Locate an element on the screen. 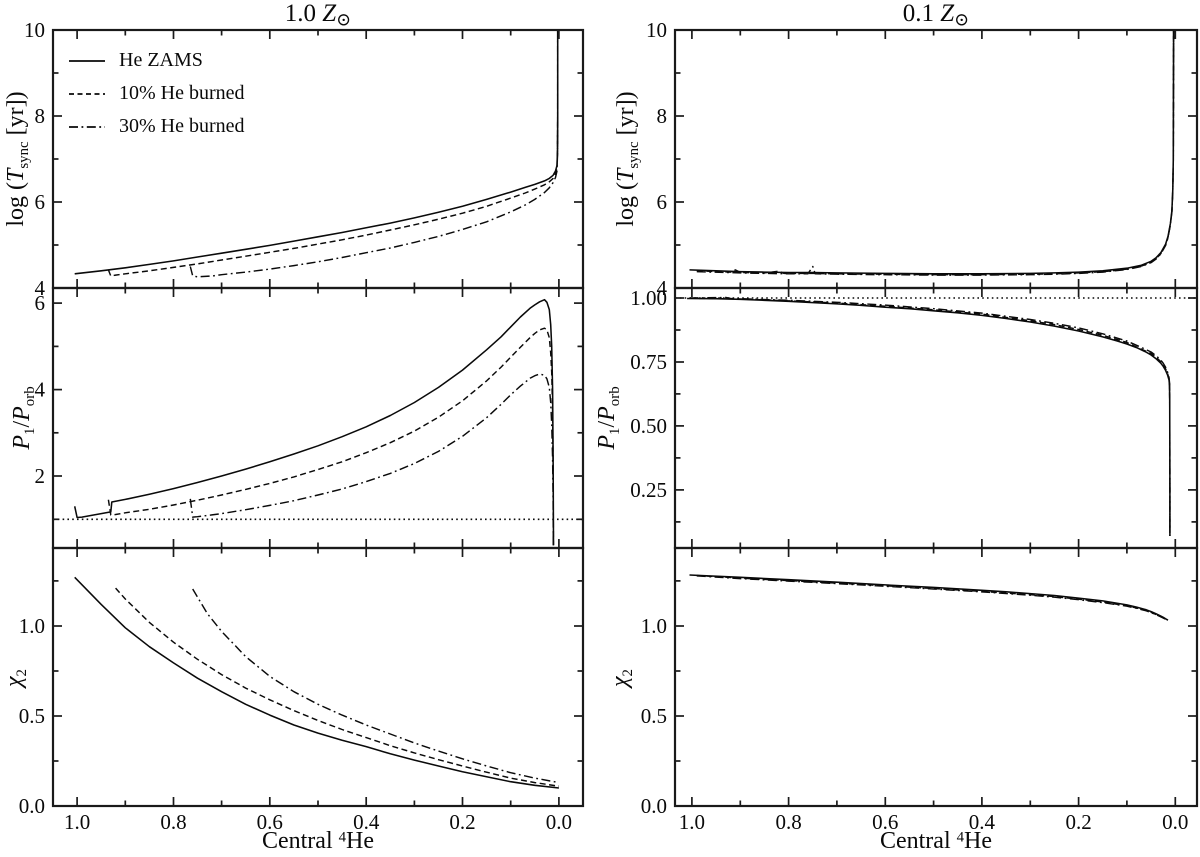 Image resolution: width=1200 pixels, height=857 pixels. ylabel-chi-left: χ2 is located at coordinates (15, 678).